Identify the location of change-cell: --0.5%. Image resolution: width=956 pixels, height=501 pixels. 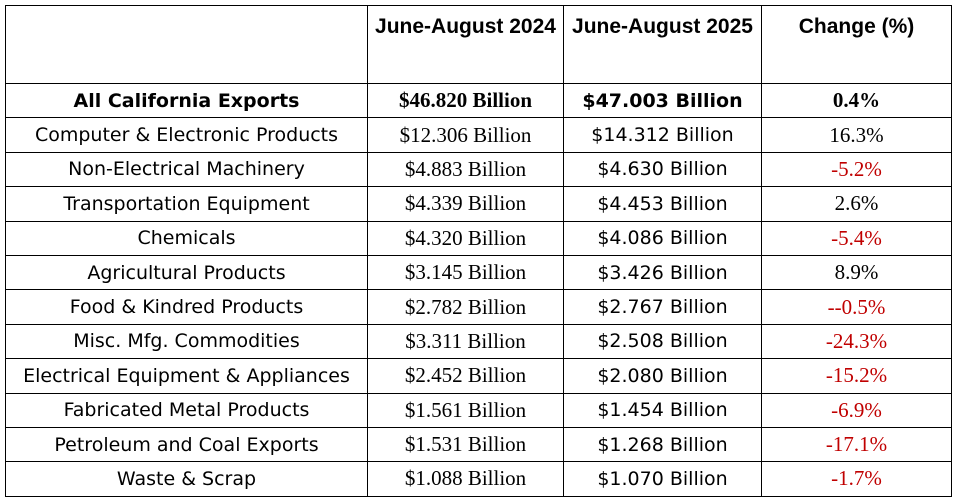
(856, 307).